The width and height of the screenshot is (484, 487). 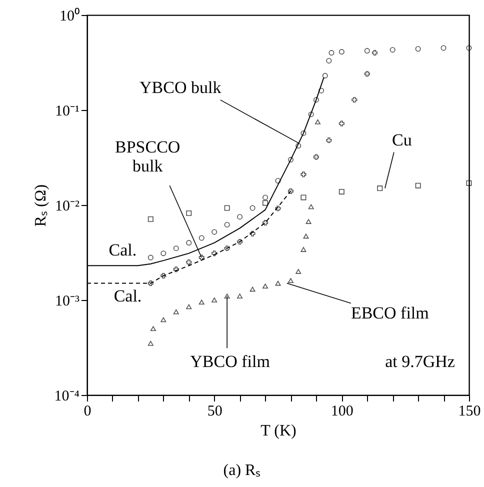 What do you see at coordinates (147, 157) in the screenshot?
I see `annotation: BPSCCO bulk` at bounding box center [147, 157].